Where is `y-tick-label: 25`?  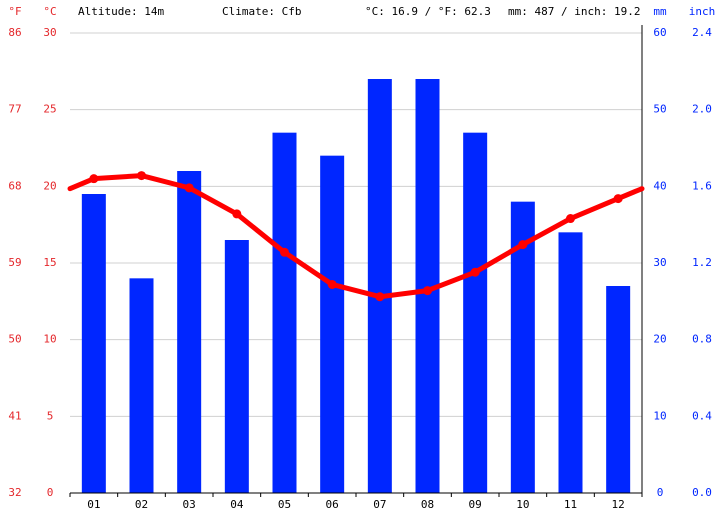 y-tick-label: 25 is located at coordinates (49, 109).